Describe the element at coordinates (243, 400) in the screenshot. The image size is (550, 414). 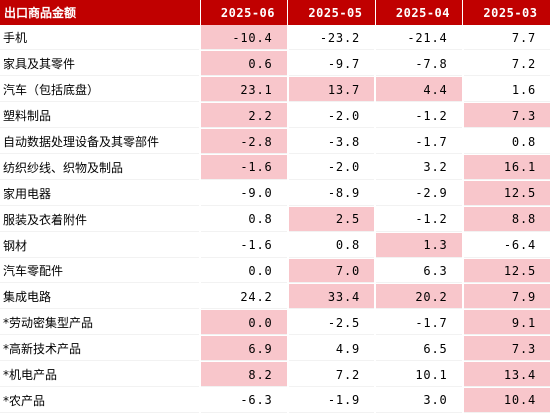
I see `growth-value-cell: -6.3` at that location.